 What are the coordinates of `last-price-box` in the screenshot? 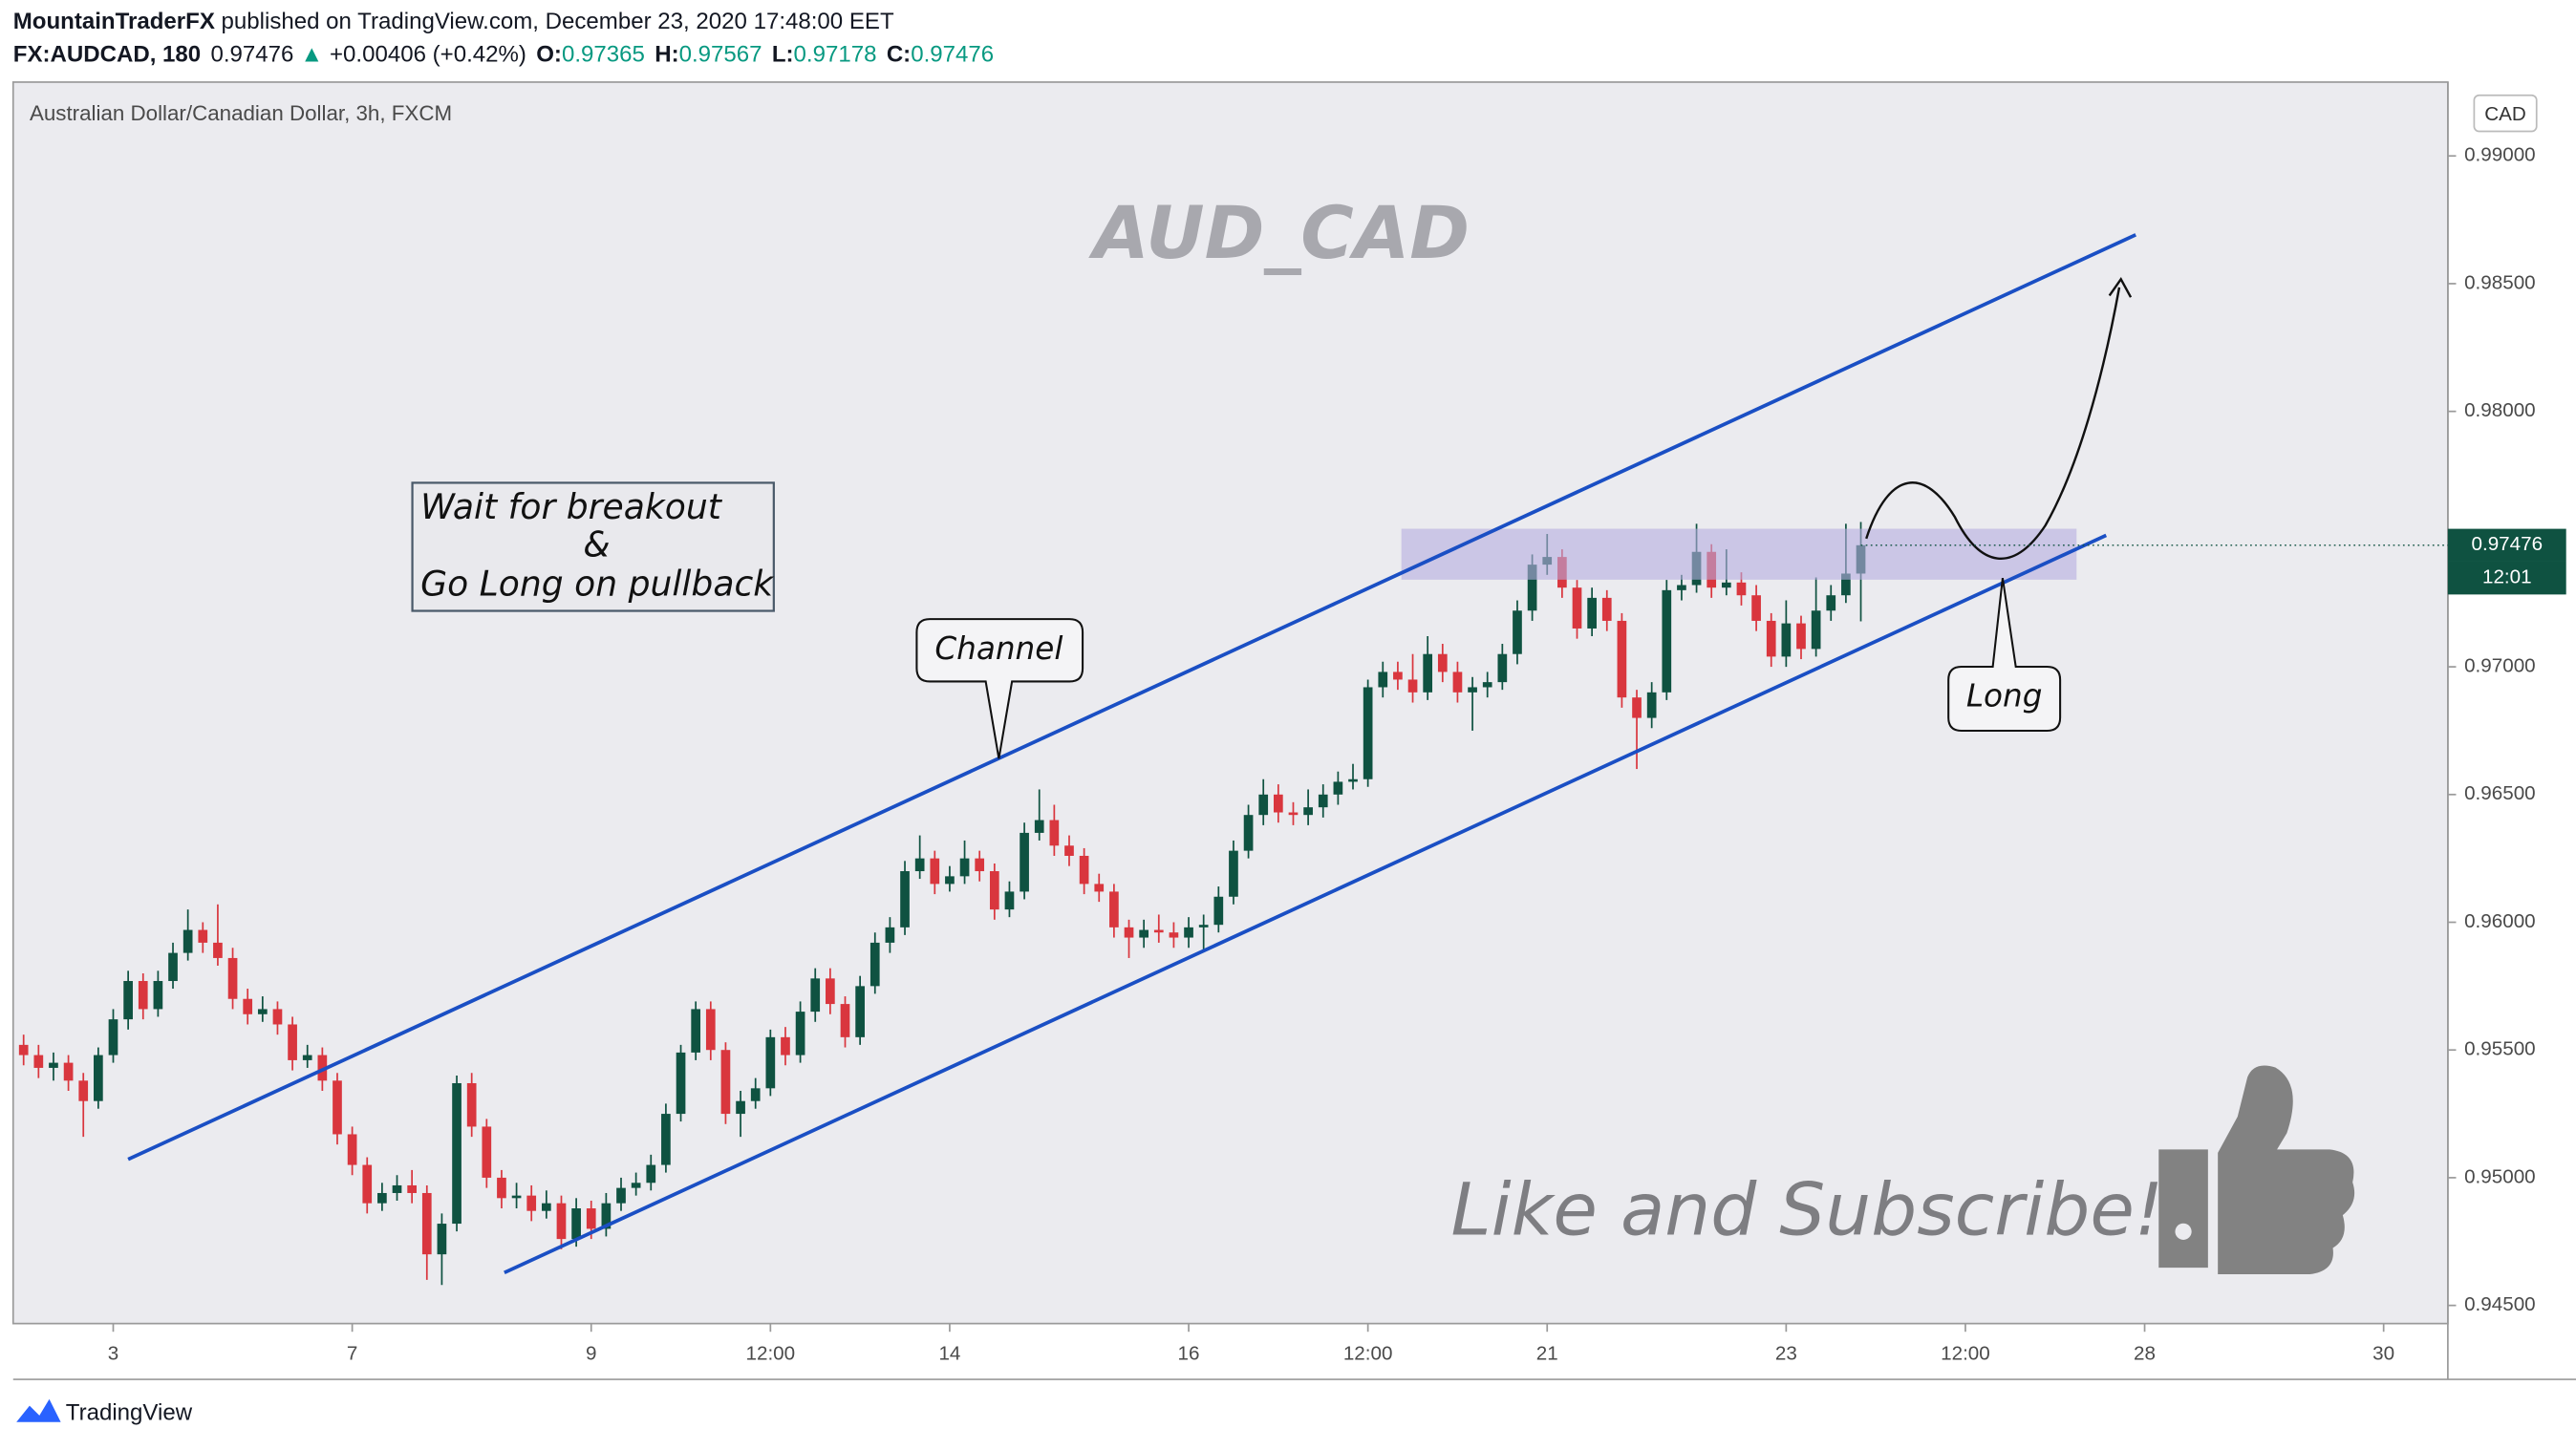 It's located at (2506, 545).